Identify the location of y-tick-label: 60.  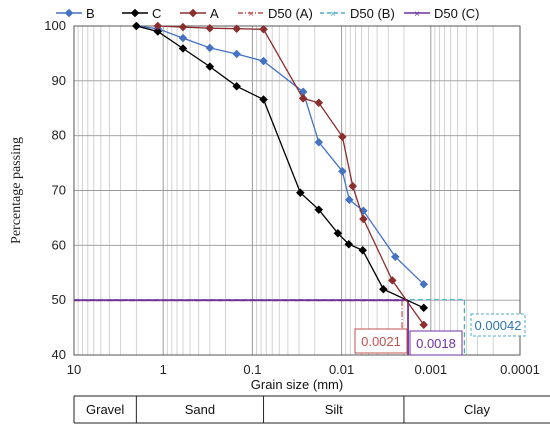
(59, 244).